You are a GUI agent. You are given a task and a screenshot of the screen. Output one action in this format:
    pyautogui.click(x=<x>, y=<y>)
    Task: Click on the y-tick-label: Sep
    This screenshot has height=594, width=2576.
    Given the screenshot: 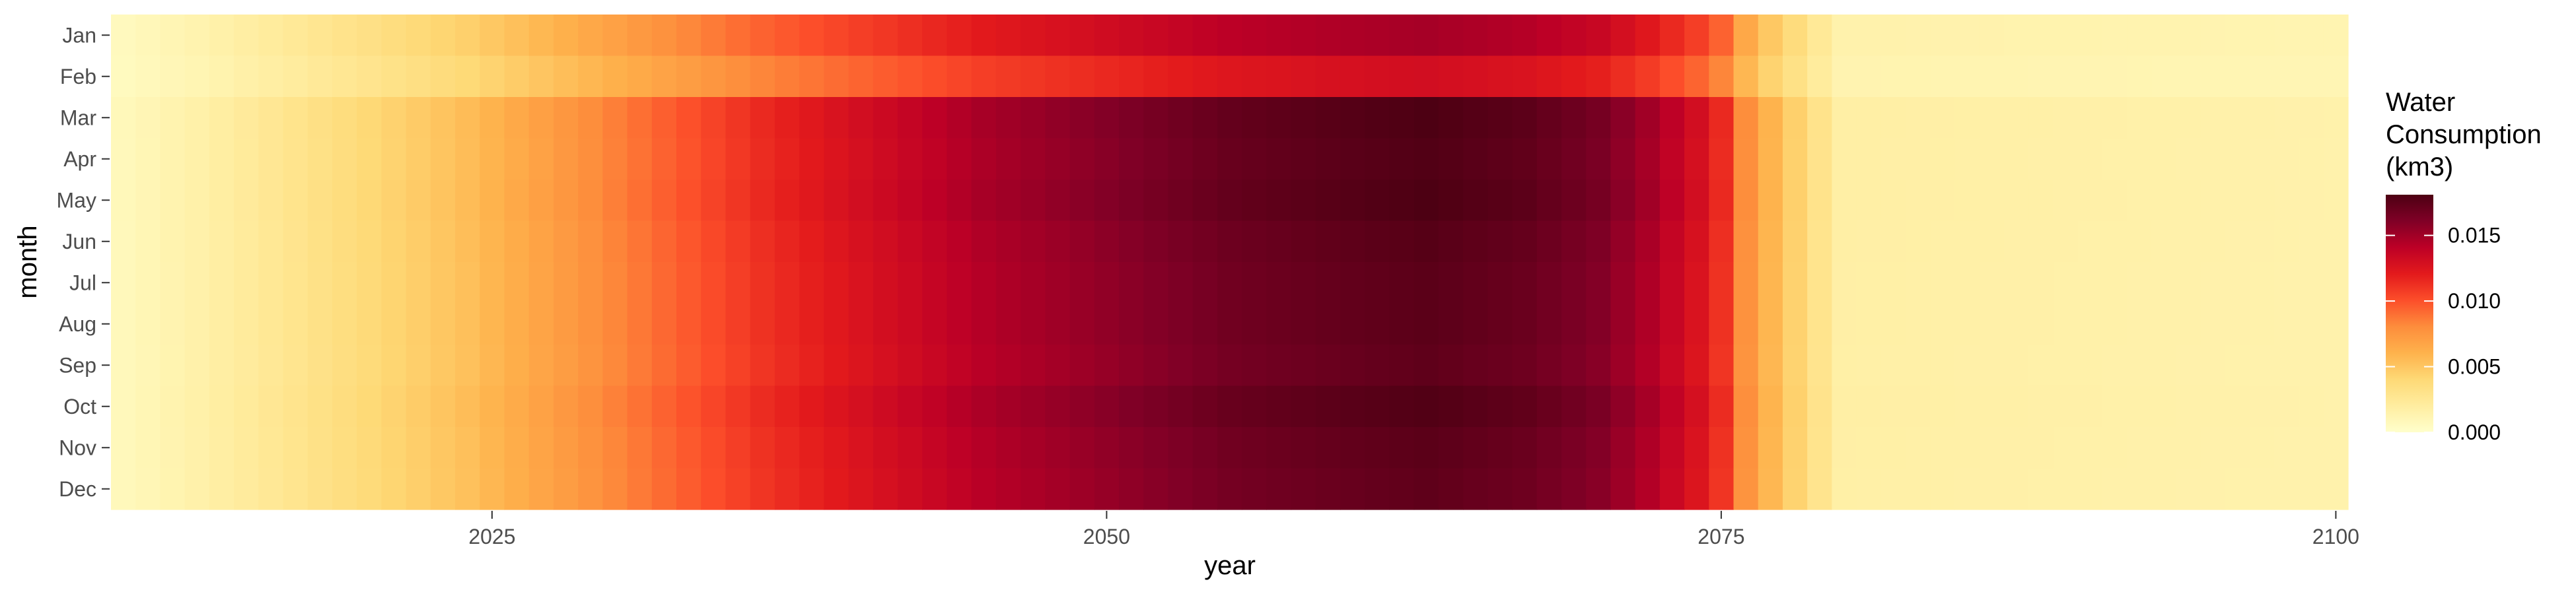 What is the action you would take?
    pyautogui.click(x=78, y=365)
    